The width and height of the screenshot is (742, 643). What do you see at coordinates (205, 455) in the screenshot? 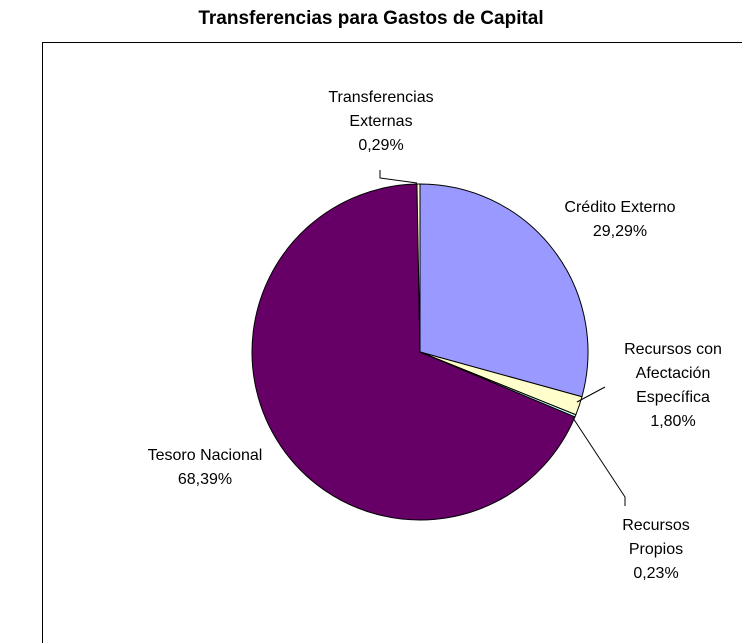
I see `category-label: Tesoro Nacional` at bounding box center [205, 455].